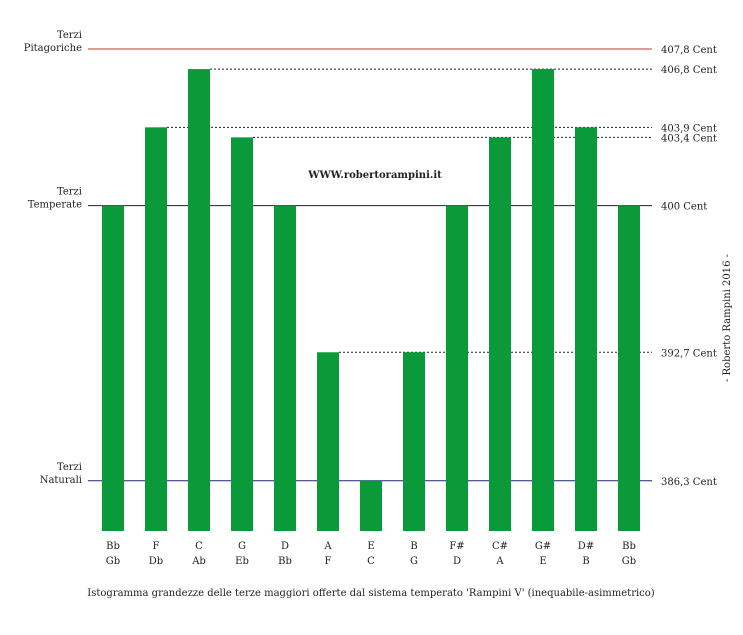 The height and width of the screenshot is (635, 743). I want to click on x-tick-label-bottom: G, so click(414, 561).